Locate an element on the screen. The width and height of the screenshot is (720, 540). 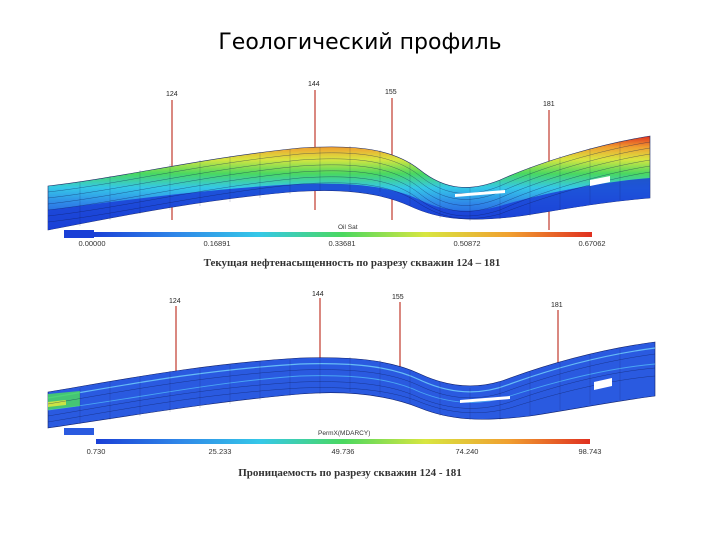
well-155: 155 is located at coordinates (398, 332).